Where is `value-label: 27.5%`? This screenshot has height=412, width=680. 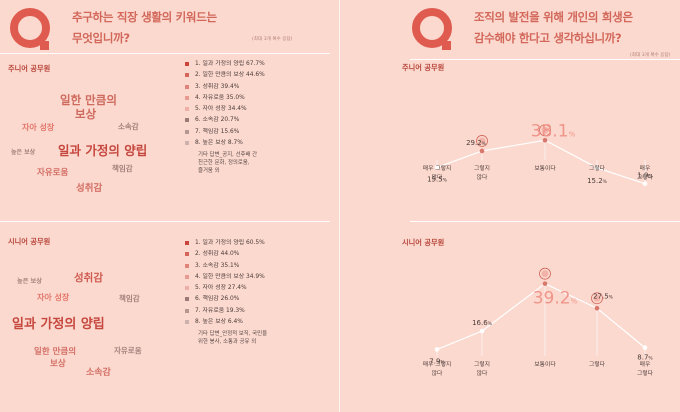 value-label: 27.5% is located at coordinates (603, 296).